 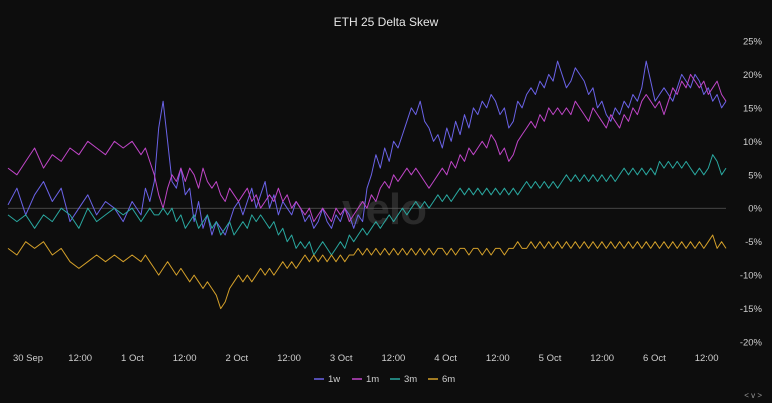 I want to click on y-tick-label: -15%, so click(x=751, y=309).